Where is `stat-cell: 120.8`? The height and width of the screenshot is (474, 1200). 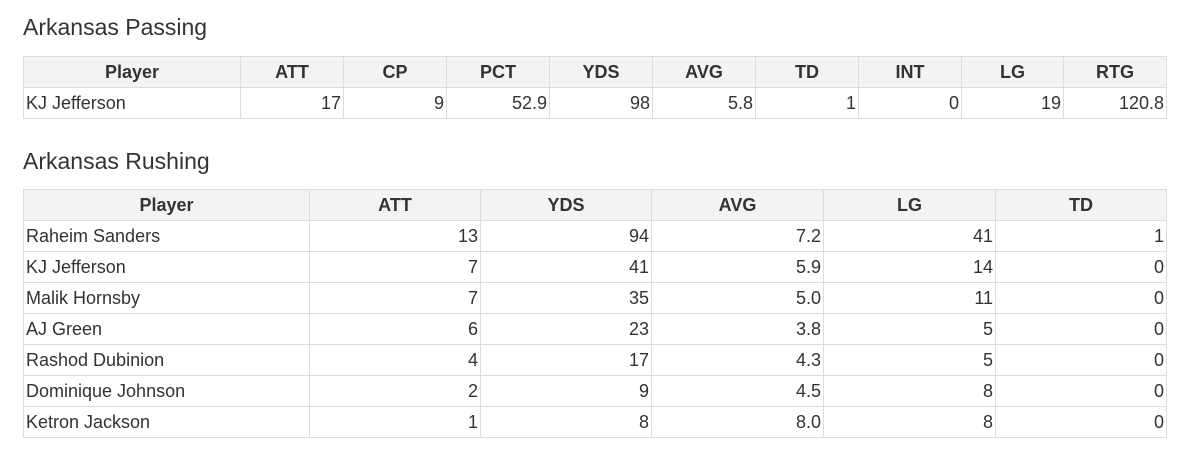
stat-cell: 120.8 is located at coordinates (1115, 103).